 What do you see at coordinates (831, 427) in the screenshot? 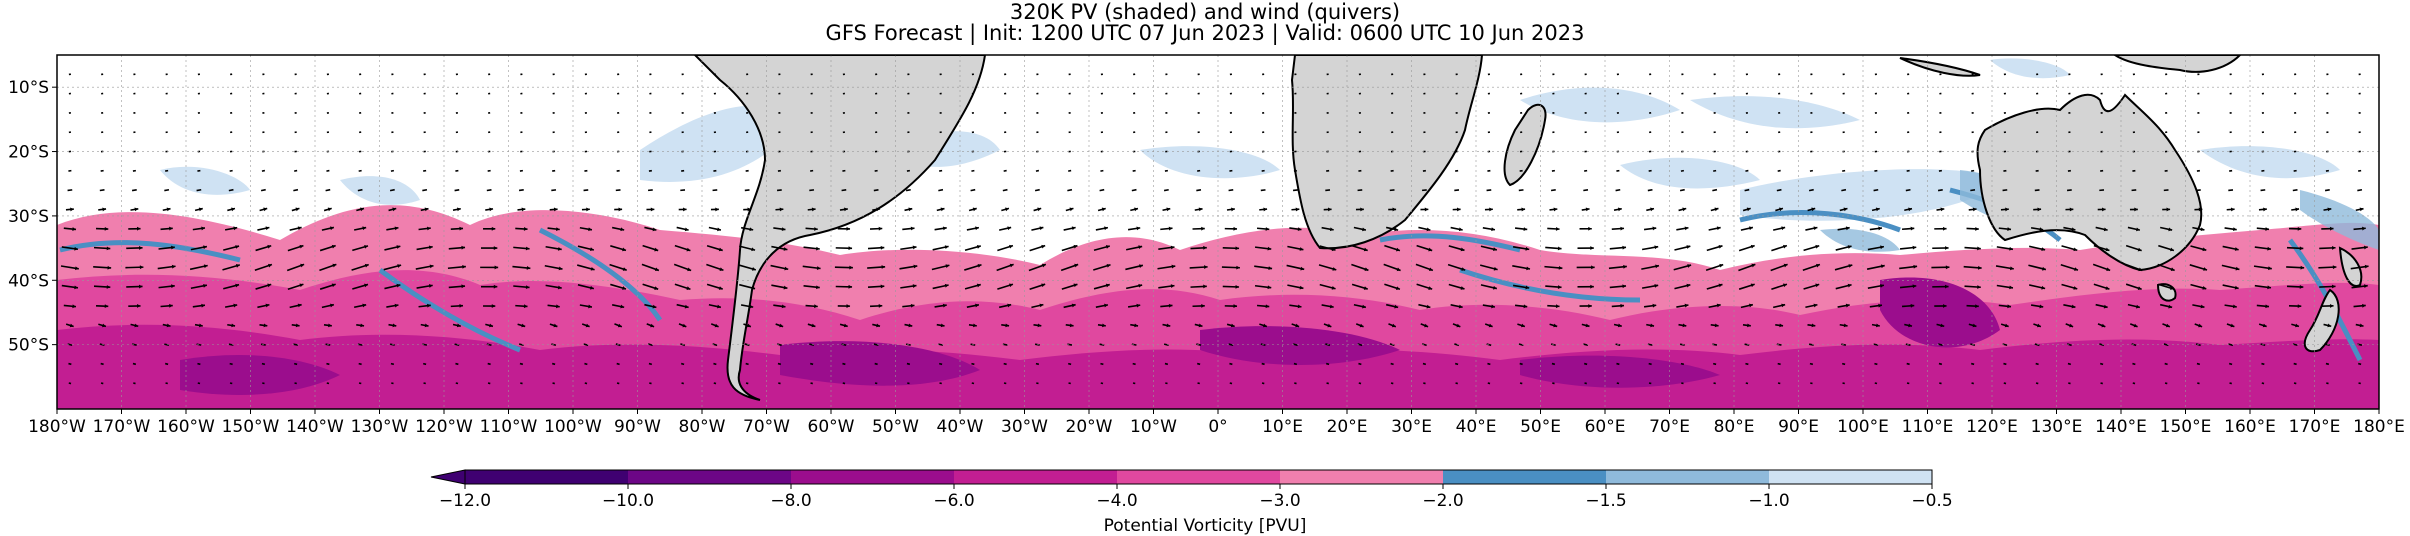
I see `lon-tick-label: 60°W` at bounding box center [831, 427].